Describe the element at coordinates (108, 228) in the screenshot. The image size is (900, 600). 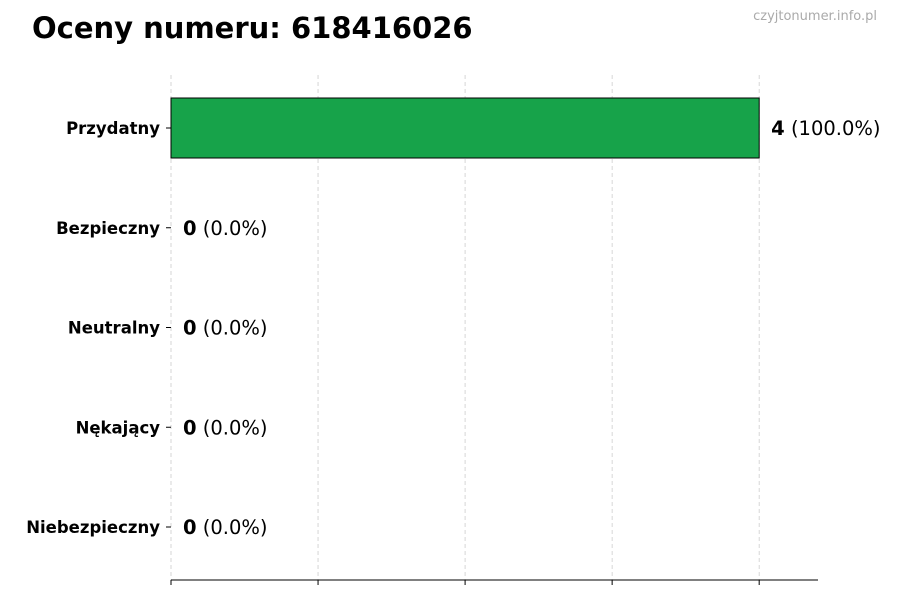
I see `category-label: Bezpieczny` at that location.